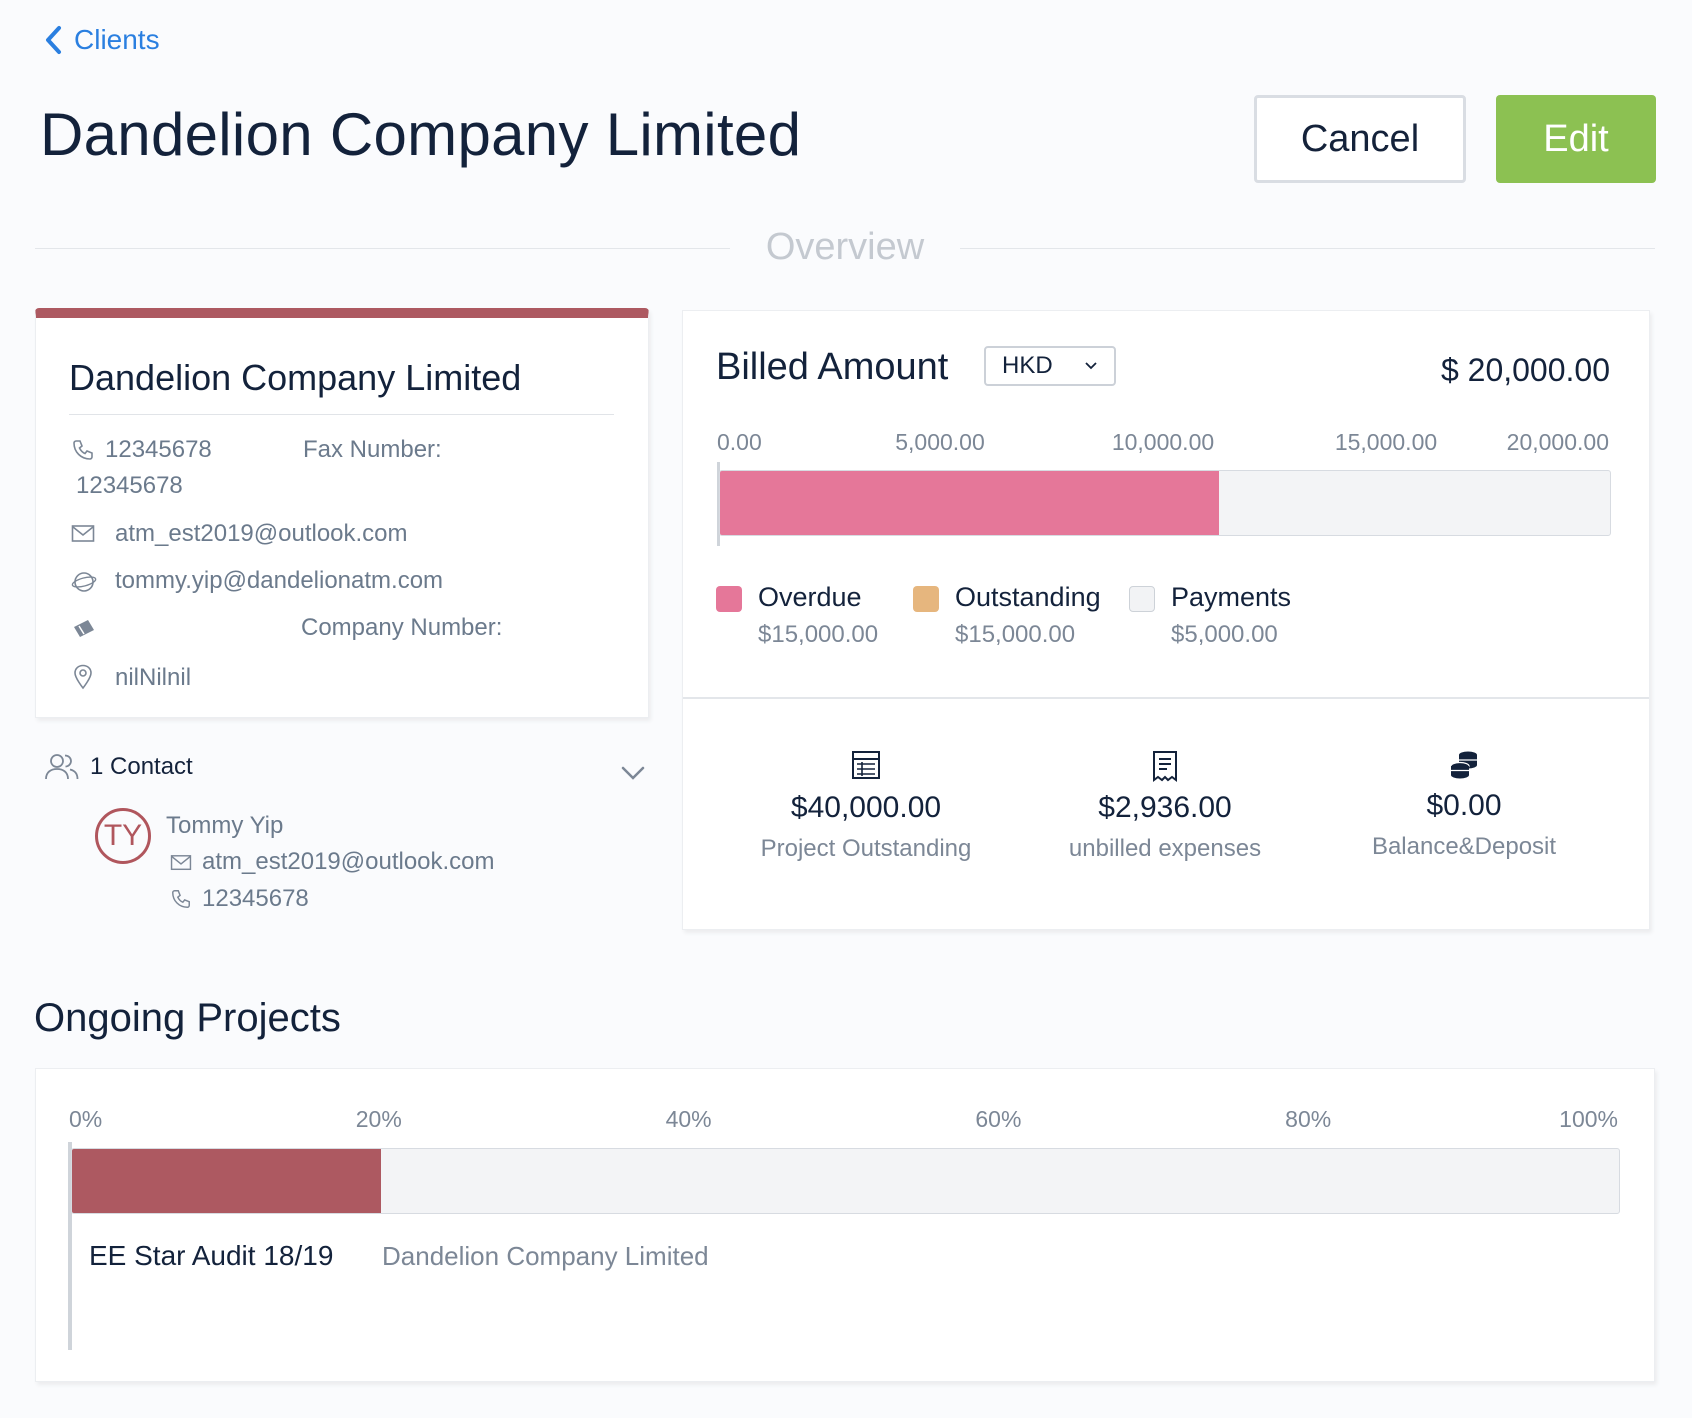  What do you see at coordinates (845, 247) in the screenshot?
I see `overview-label: Overview` at bounding box center [845, 247].